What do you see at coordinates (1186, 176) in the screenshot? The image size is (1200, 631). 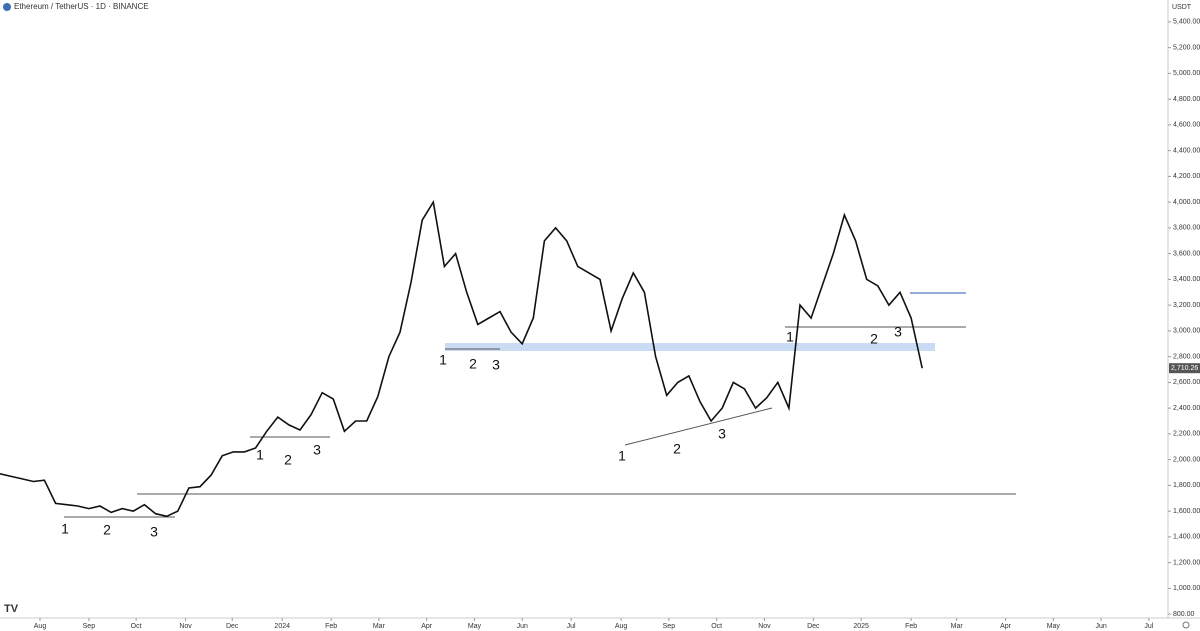 I see `y-tick-label: 4,200.00` at bounding box center [1186, 176].